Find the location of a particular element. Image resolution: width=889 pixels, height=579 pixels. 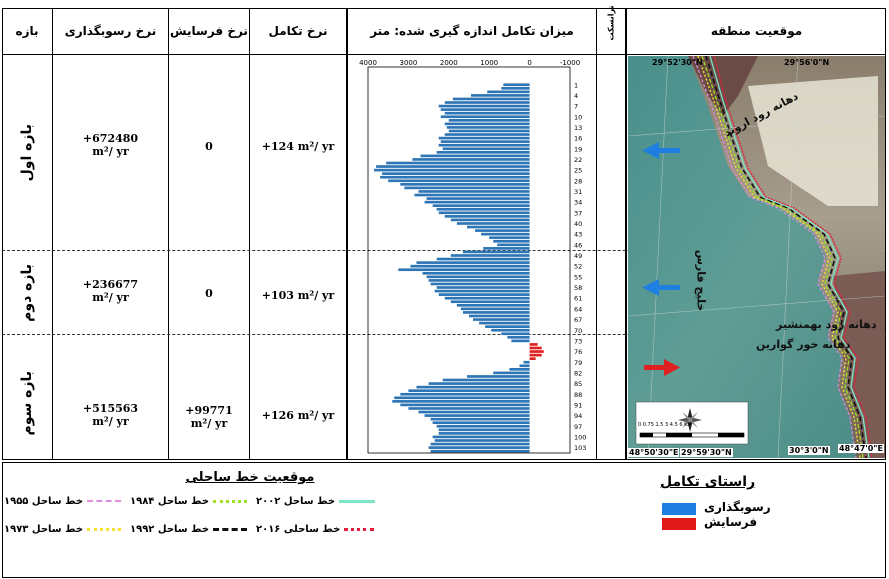

legend-label-1955: خط ساحل ۱۹۵۵ is located at coordinates (44, 501).